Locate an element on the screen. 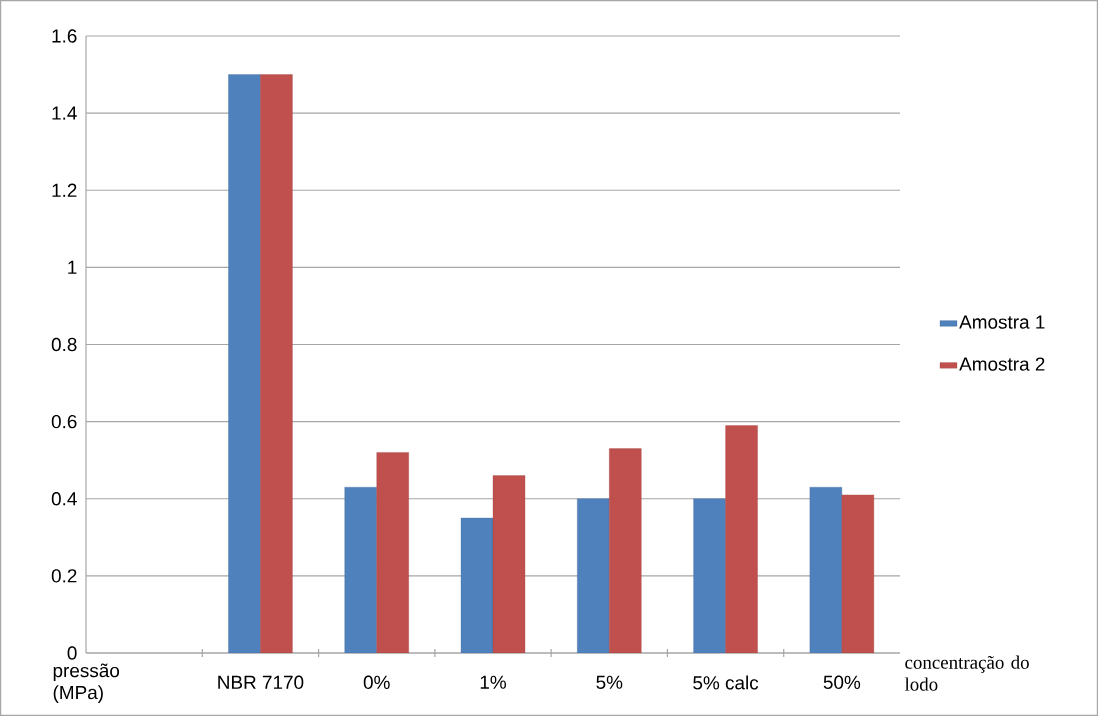 The image size is (1098, 716). legend-label: Amostra 2 is located at coordinates (1002, 364).